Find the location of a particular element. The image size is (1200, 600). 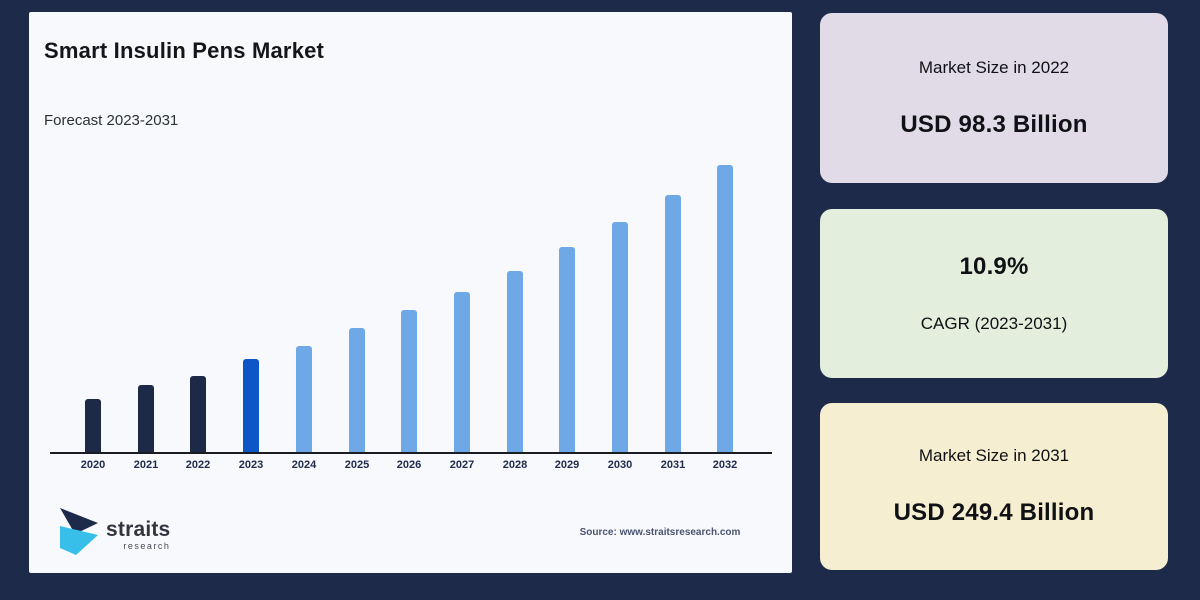

x-tick-2026: 2026 is located at coordinates (409, 465).